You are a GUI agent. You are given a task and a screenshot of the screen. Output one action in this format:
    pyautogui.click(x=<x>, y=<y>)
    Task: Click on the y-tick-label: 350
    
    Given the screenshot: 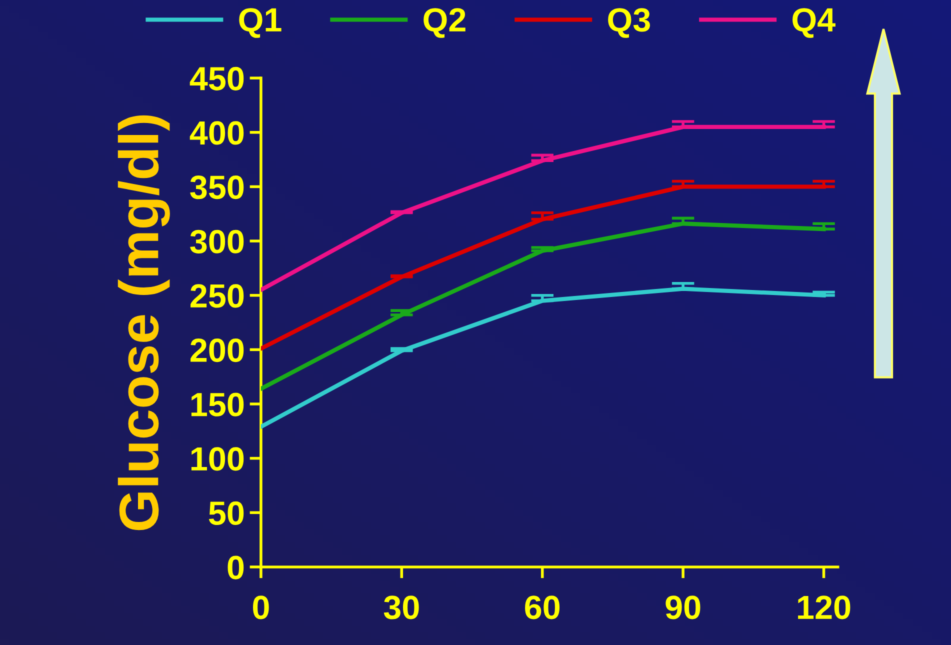 What is the action you would take?
    pyautogui.click(x=217, y=187)
    